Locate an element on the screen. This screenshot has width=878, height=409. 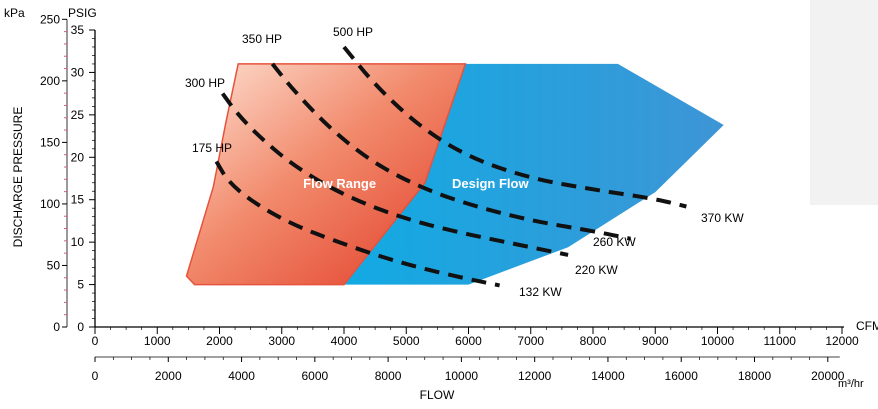
kpa-tick-label: 0 is located at coordinates (56, 327).